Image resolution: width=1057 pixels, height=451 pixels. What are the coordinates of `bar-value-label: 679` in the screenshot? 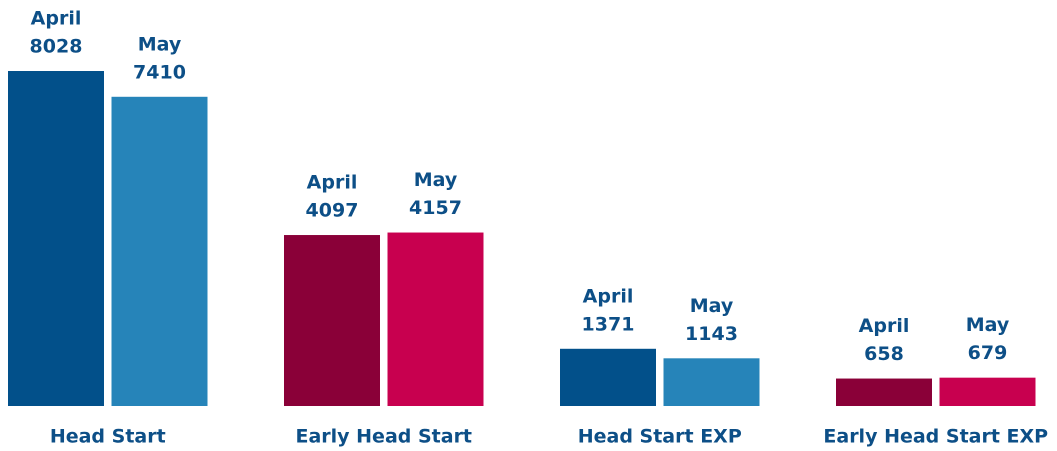 It's located at (988, 353).